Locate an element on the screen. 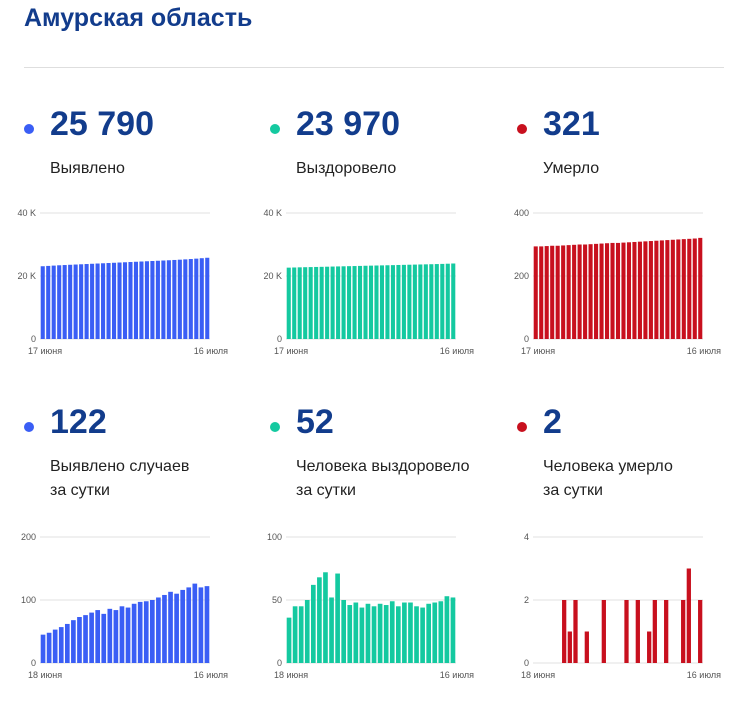 Image resolution: width=739 pixels, height=702 pixels. stat-label-line: Выявлено случаев is located at coordinates (120, 466).